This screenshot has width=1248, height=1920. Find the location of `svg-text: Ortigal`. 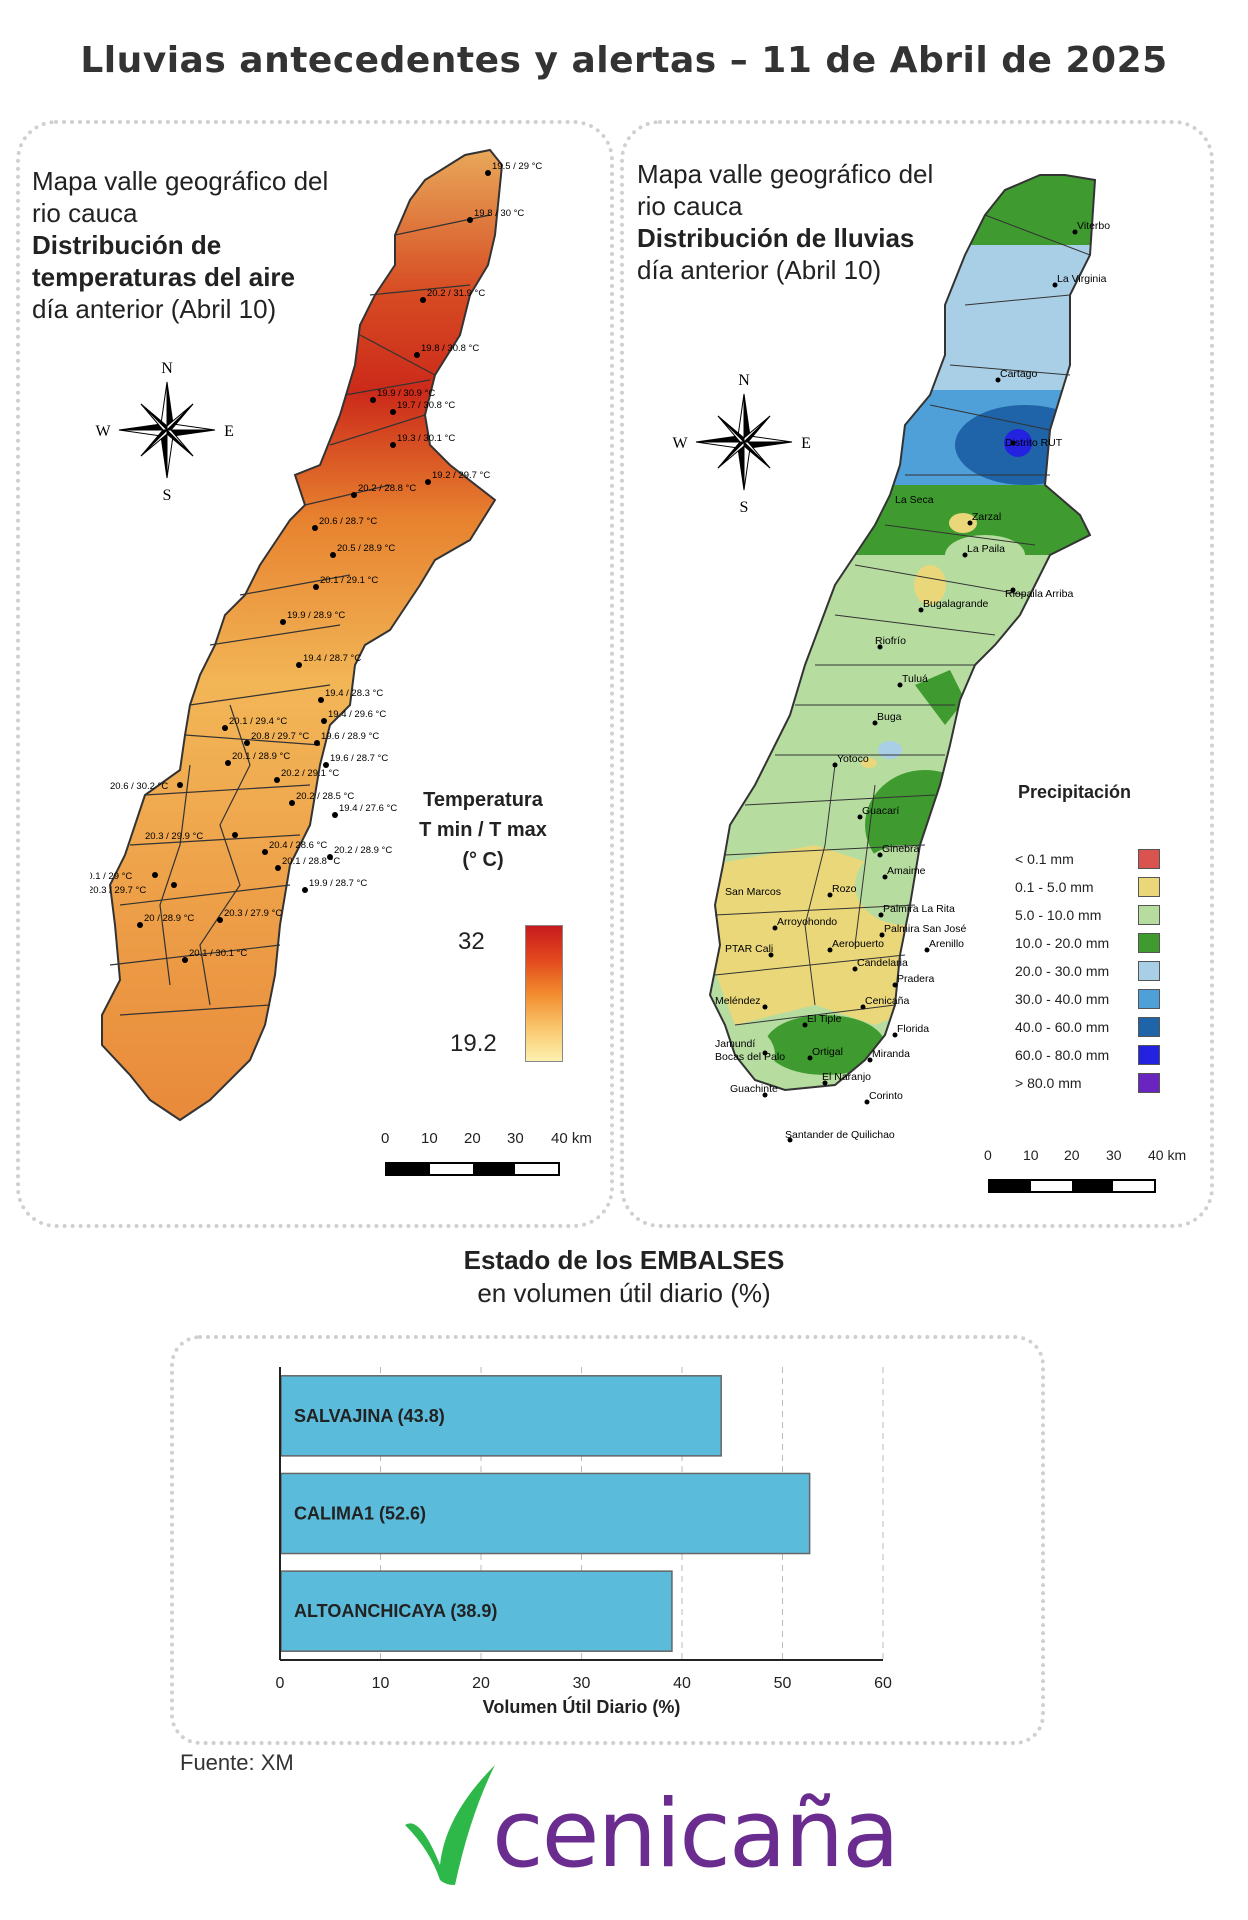

svg-text: Ortigal is located at coordinates (827, 1052).